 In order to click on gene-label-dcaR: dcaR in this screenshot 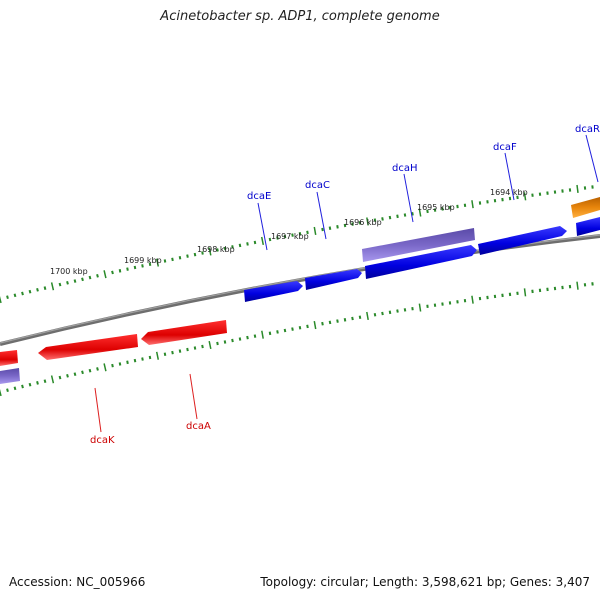, I will do `click(587, 129)`.